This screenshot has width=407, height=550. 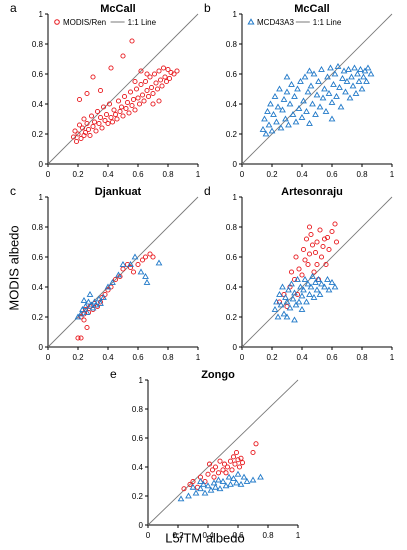 I want to click on y-tick-label: 0.4, so click(x=232, y=287).